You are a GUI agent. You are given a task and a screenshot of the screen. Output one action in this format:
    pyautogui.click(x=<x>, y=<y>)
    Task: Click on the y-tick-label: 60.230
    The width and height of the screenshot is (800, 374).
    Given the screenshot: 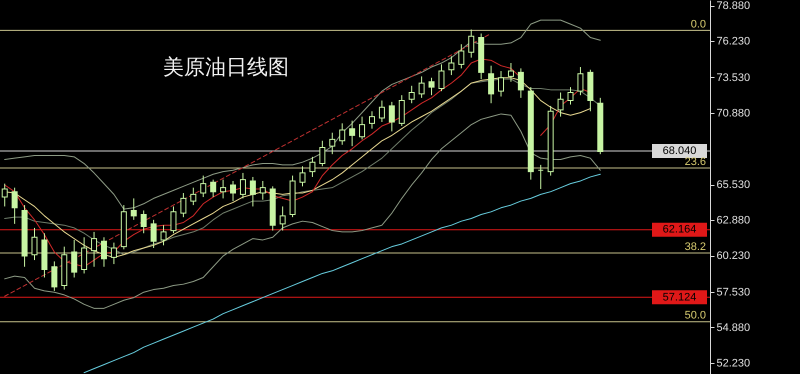 What is the action you would take?
    pyautogui.click(x=733, y=256)
    